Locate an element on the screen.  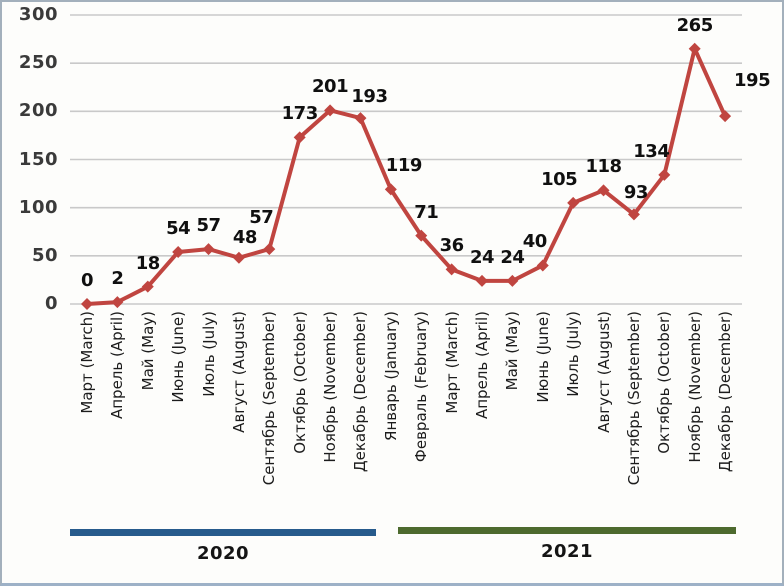
data-point-label: 54 is located at coordinates (178, 228).